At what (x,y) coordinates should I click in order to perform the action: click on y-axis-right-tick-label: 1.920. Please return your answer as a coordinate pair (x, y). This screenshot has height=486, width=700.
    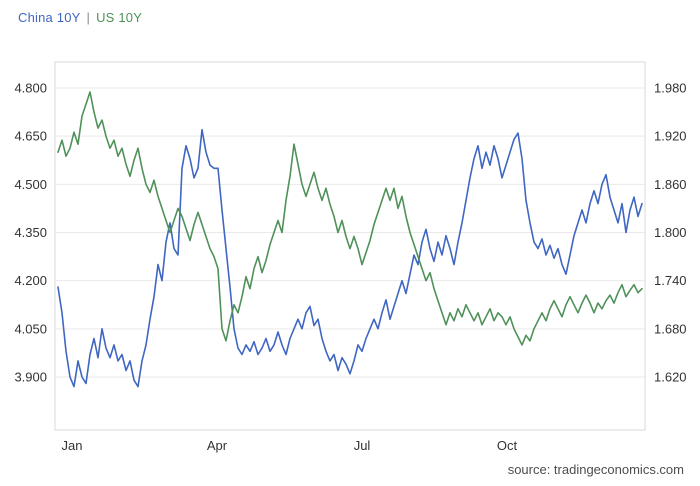
    Looking at the image, I should click on (670, 136).